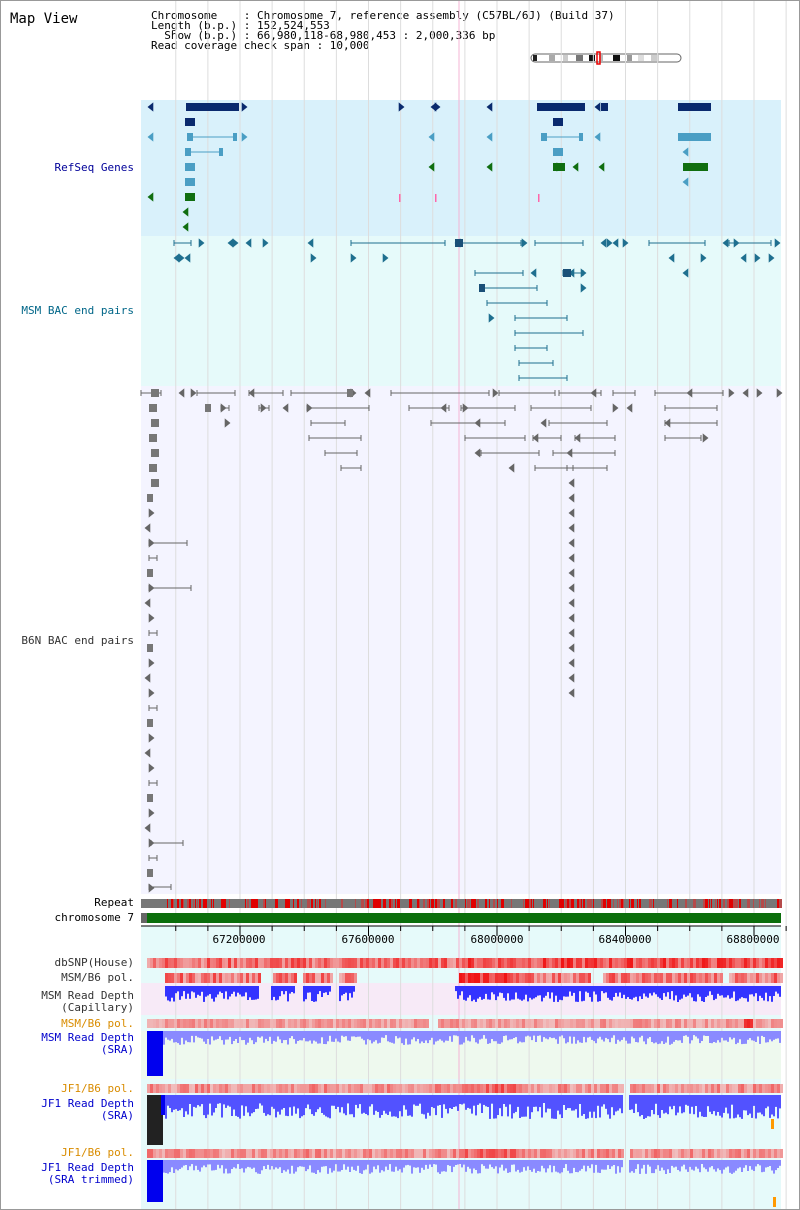  I want to click on track-label-msm-read-depth-capillary: MSM Read Depth (Capillary), so click(87, 1001).